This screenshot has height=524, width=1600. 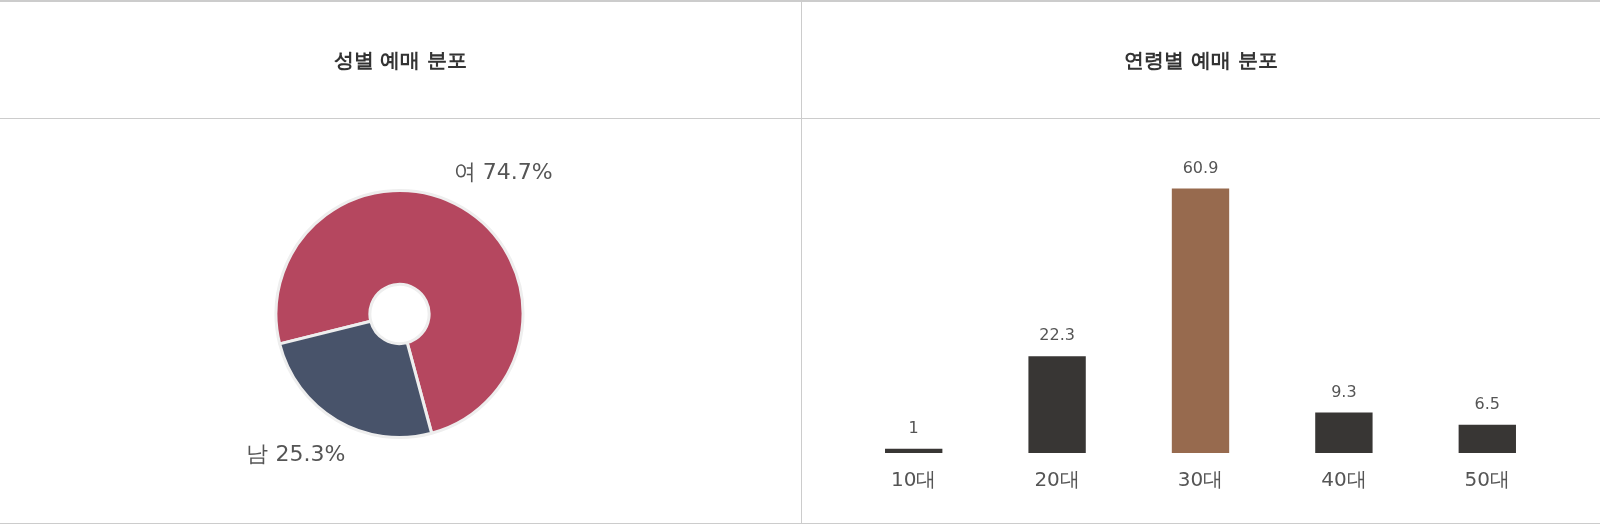 I want to click on x-tick-label: 10대, so click(x=913, y=479).